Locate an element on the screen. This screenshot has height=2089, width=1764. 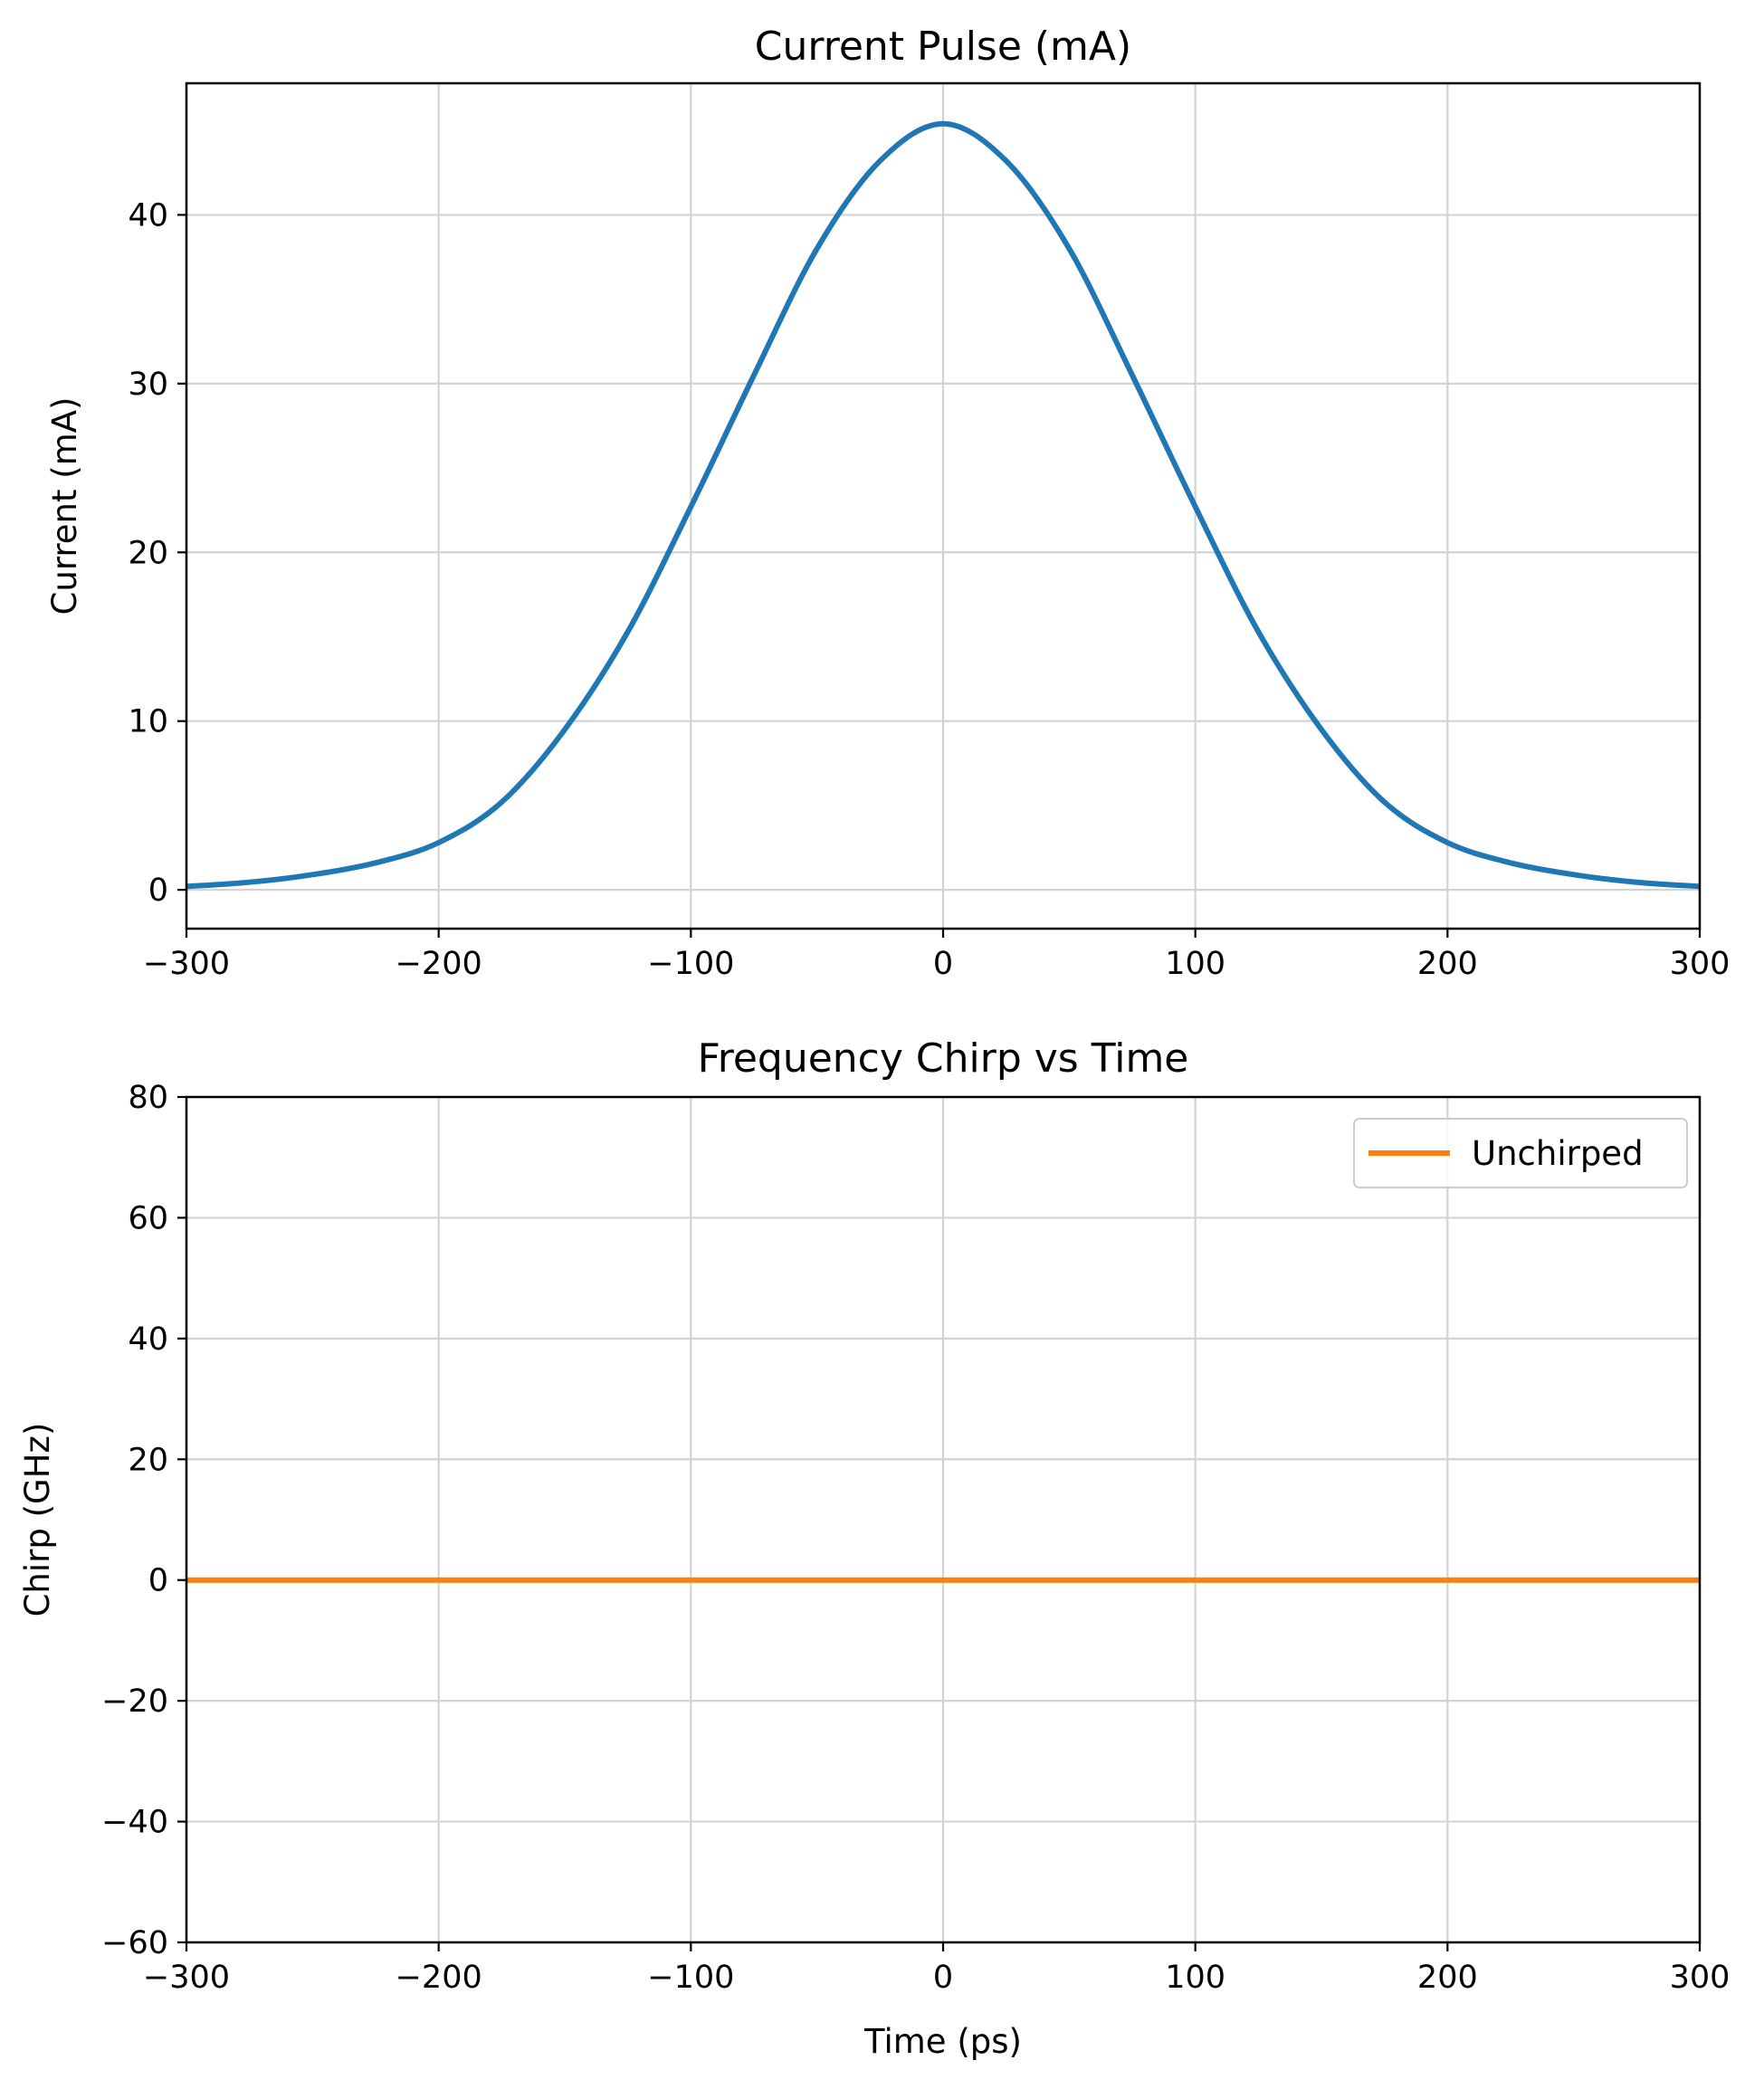
y-tick-label: 80 is located at coordinates (148, 1098).